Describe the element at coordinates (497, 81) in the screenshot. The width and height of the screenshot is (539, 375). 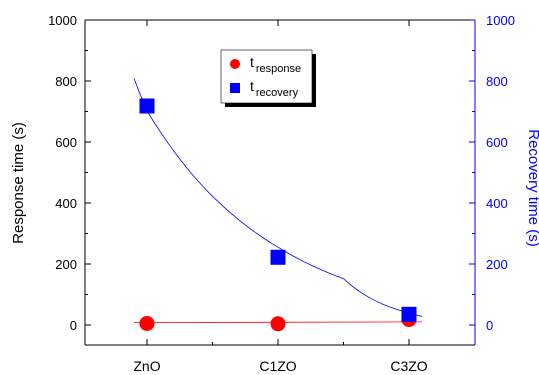
I see `right-tick-label: 800` at that location.